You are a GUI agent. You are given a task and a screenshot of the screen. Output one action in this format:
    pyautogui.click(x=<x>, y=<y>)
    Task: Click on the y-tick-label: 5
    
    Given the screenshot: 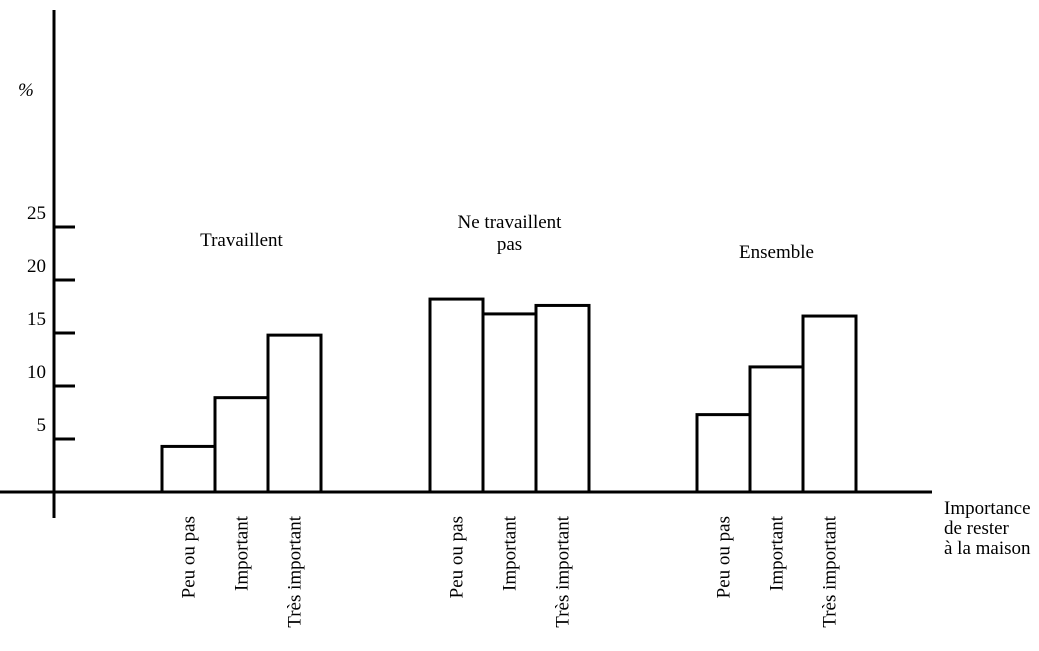 What is the action you would take?
    pyautogui.click(x=42, y=425)
    